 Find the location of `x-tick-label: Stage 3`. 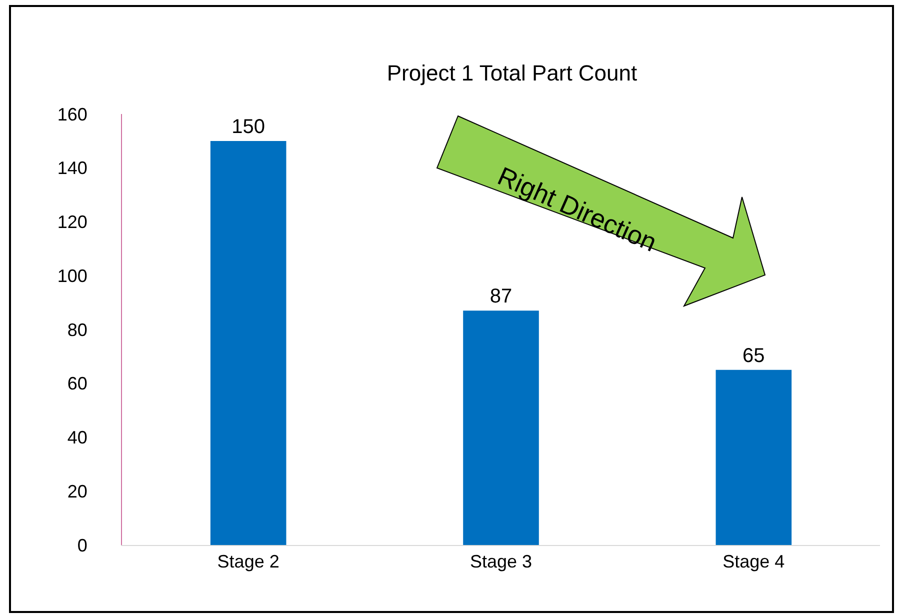

x-tick-label: Stage 3 is located at coordinates (501, 562).